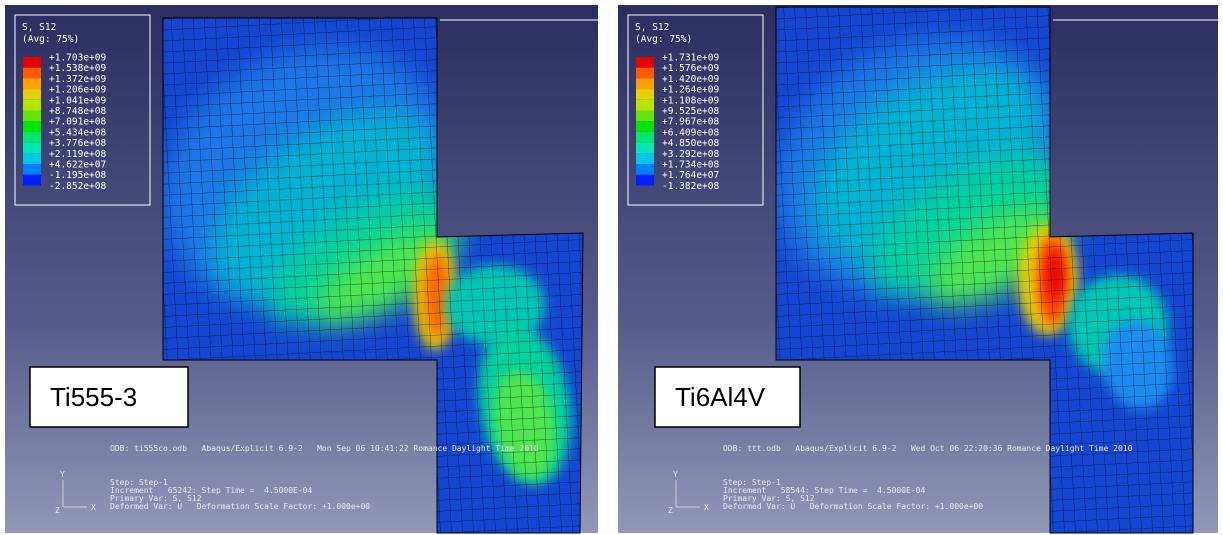 This screenshot has height=535, width=1223. Describe the element at coordinates (77, 100) in the screenshot. I see `legend-label: +1.041e+09` at that location.